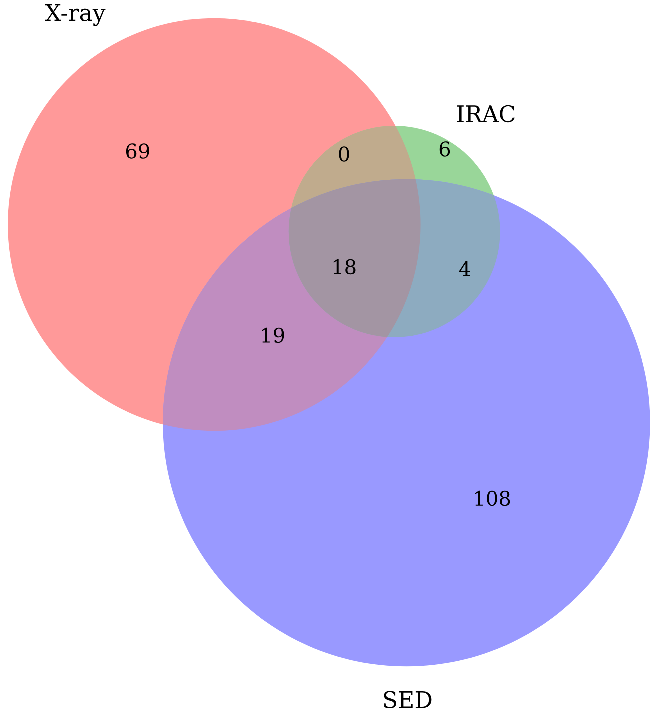 This screenshot has width=650, height=722. What do you see at coordinates (445, 149) in the screenshot?
I see `data-label: 6` at bounding box center [445, 149].